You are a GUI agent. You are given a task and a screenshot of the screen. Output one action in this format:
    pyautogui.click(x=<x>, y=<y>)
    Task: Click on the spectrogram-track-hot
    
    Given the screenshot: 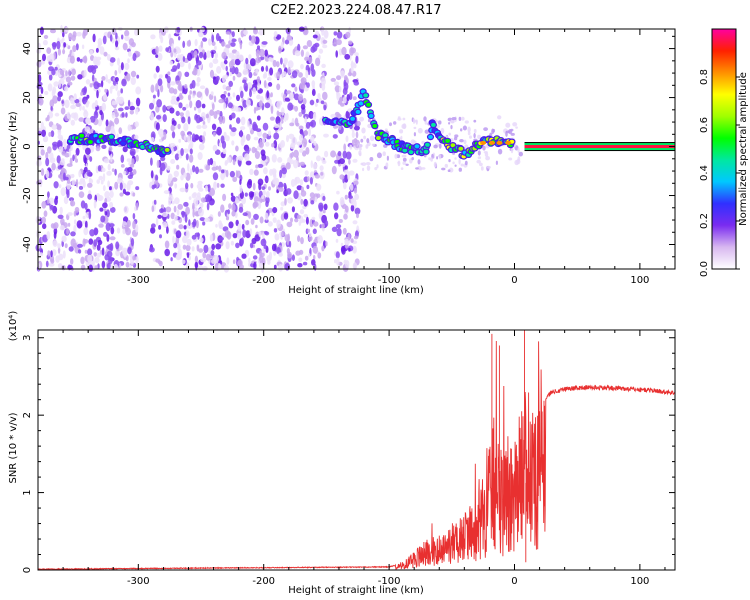 What is the action you would take?
    pyautogui.click(x=499, y=142)
    